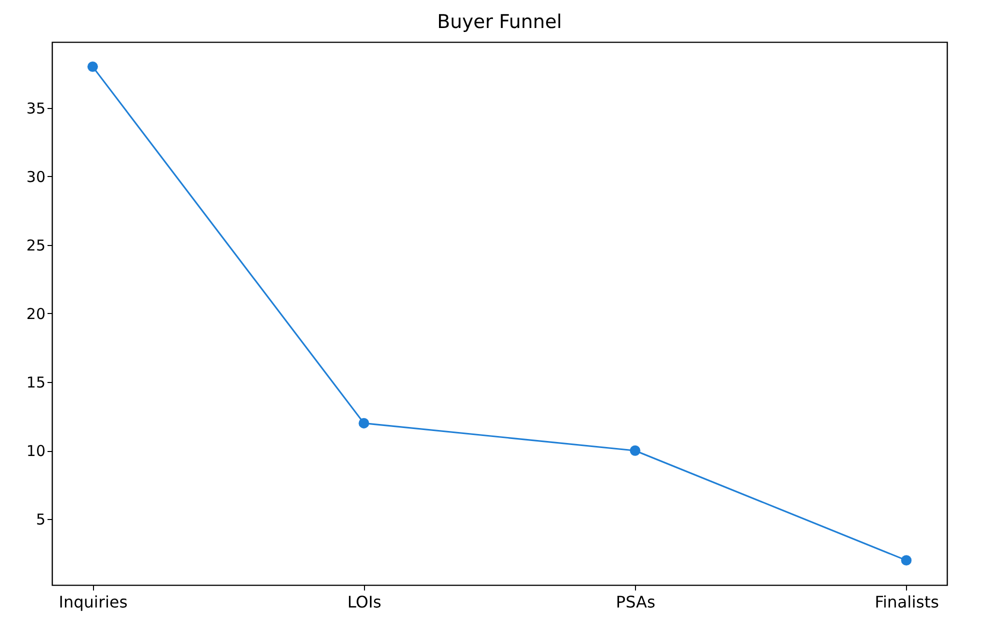 This screenshot has width=983, height=617. Describe the element at coordinates (36, 177) in the screenshot. I see `y-tick-label: 30` at that location.